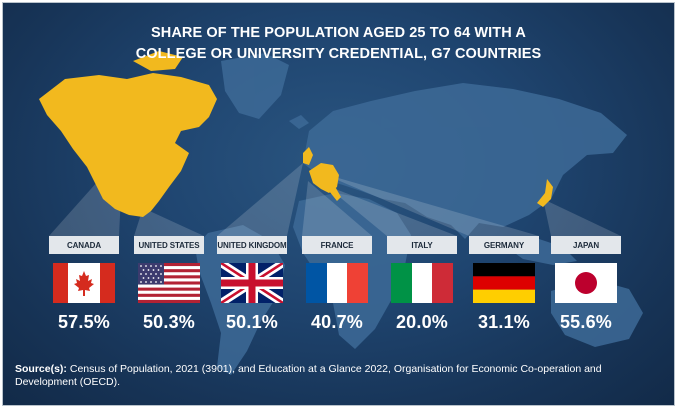 The height and width of the screenshot is (409, 677). I want to click on country-column-united-states: UNITED STATES 50.3%, so click(169, 284).